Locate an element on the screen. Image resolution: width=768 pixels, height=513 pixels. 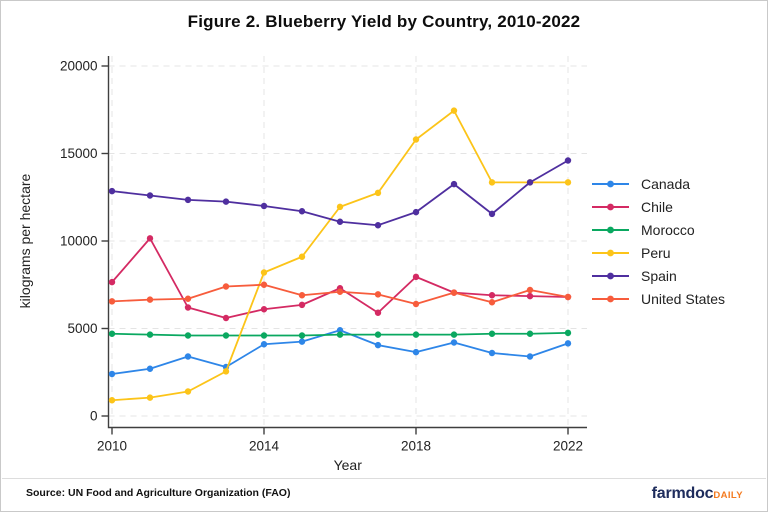
legend-marker-spain is located at coordinates (610, 276).